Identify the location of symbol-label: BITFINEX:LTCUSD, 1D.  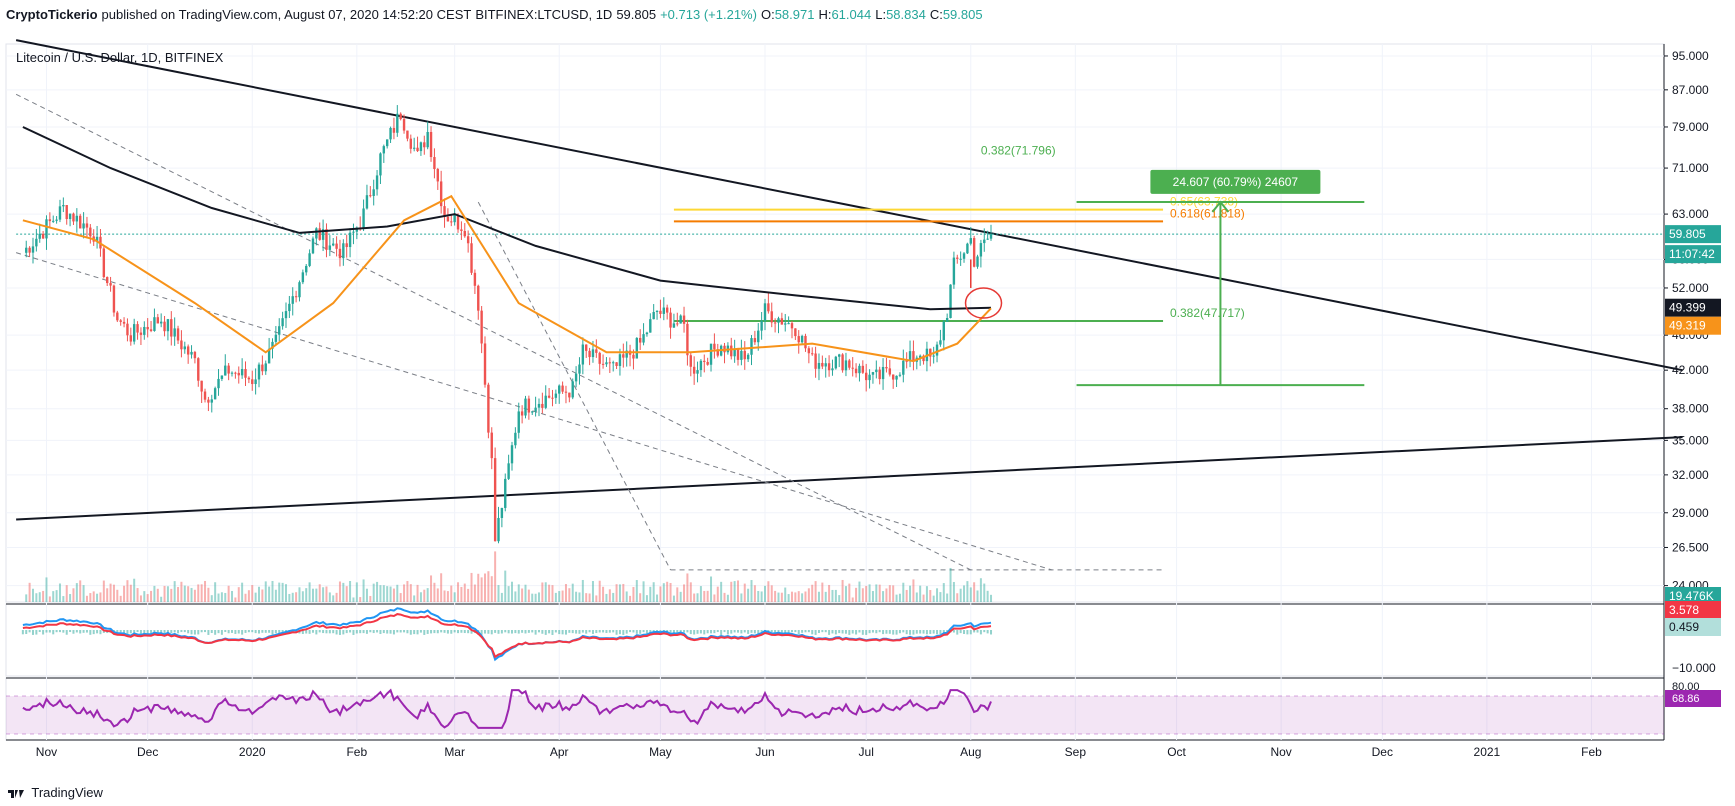
(544, 14).